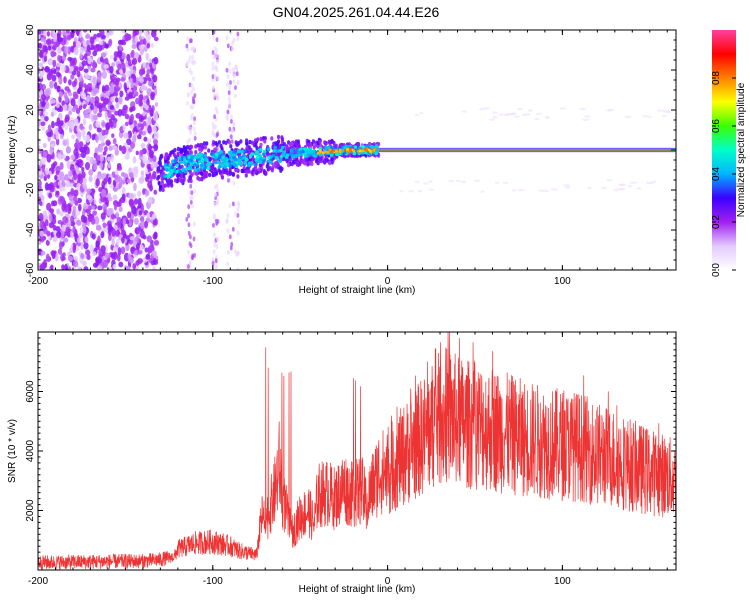 The width and height of the screenshot is (750, 600). I want to click on x-tick-label: -200, so click(38, 581).